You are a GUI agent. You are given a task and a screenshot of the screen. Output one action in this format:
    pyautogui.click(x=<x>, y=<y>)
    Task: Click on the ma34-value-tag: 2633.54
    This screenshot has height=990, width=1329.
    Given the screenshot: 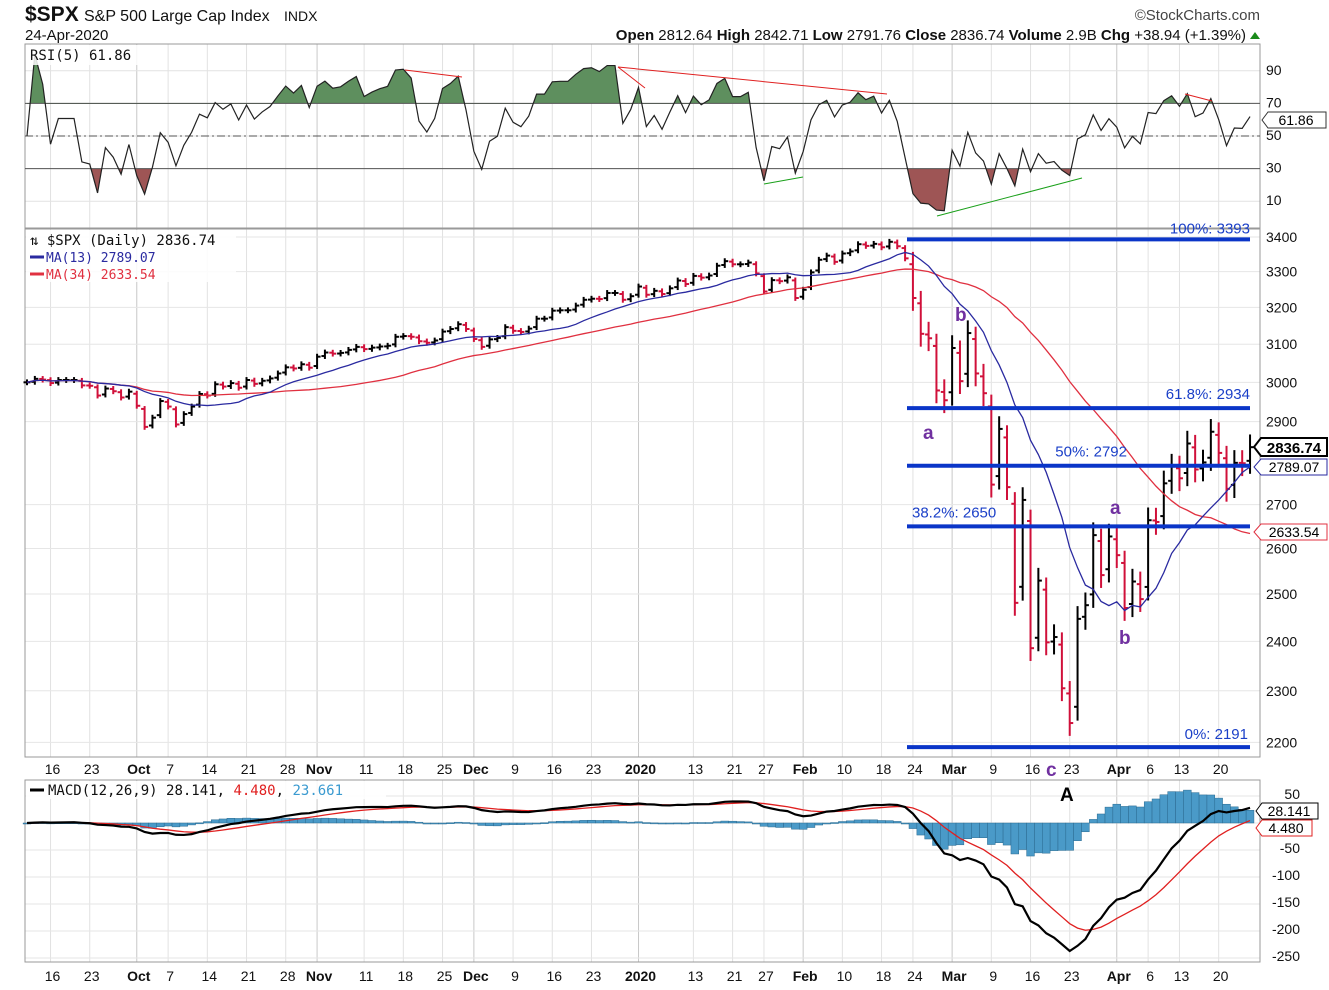 What is the action you would take?
    pyautogui.click(x=1294, y=532)
    